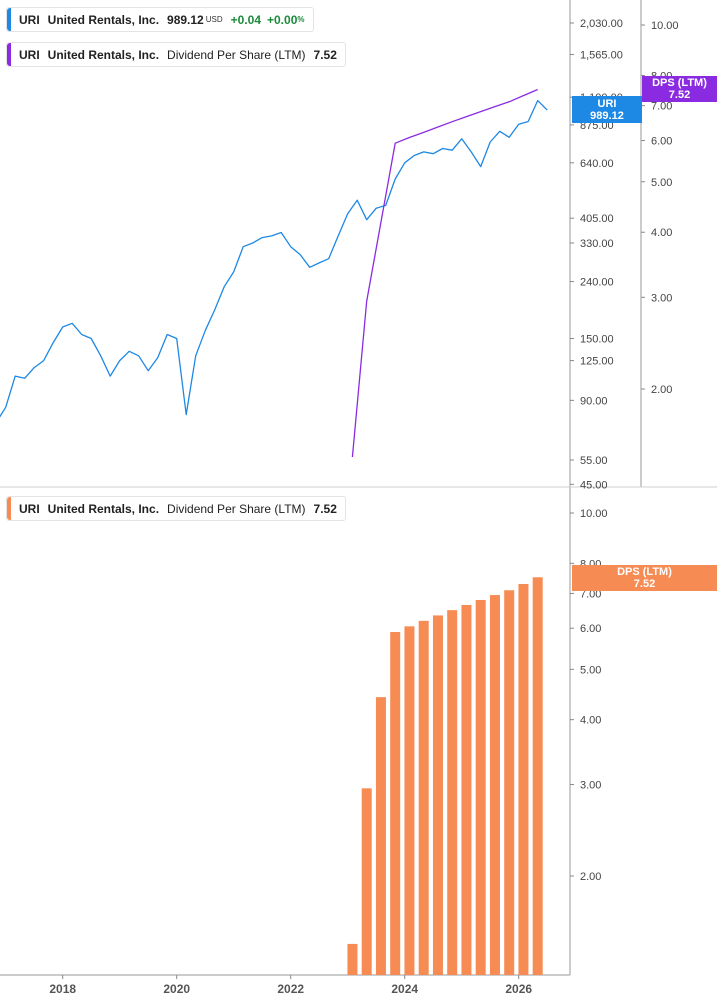 The image size is (717, 1005). I want to click on price-tick-label: 45.00, so click(594, 485).